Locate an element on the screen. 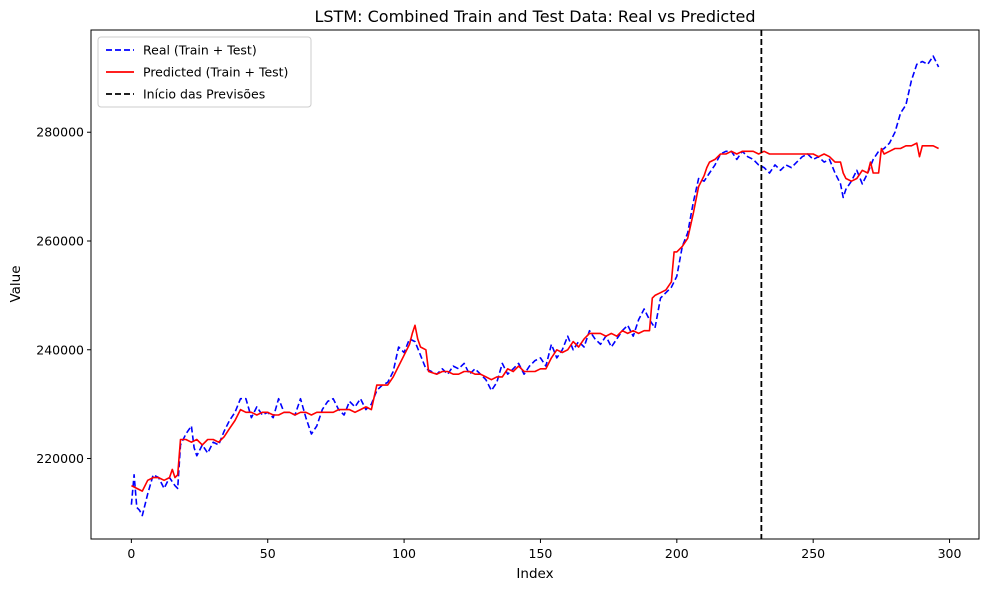  x-tick-label: 0 is located at coordinates (131, 553).